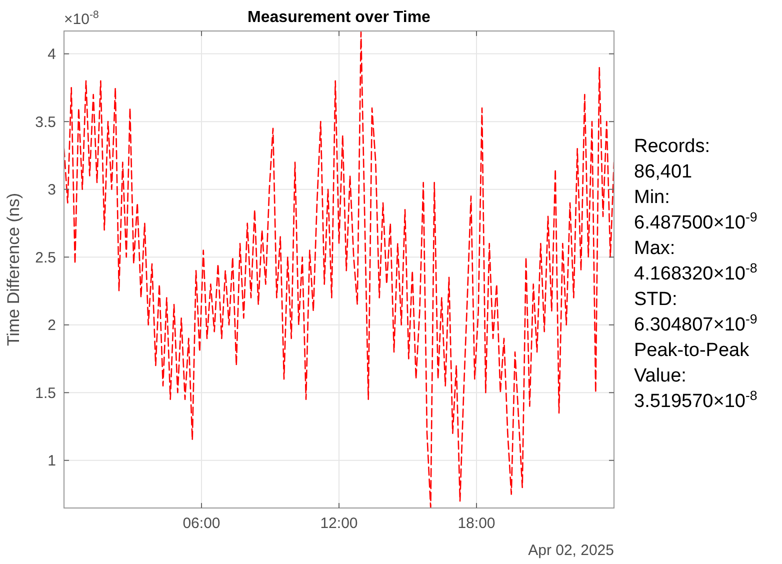 The width and height of the screenshot is (782, 564). I want to click on y-axis-title: Time Difference (ns), so click(13, 269).